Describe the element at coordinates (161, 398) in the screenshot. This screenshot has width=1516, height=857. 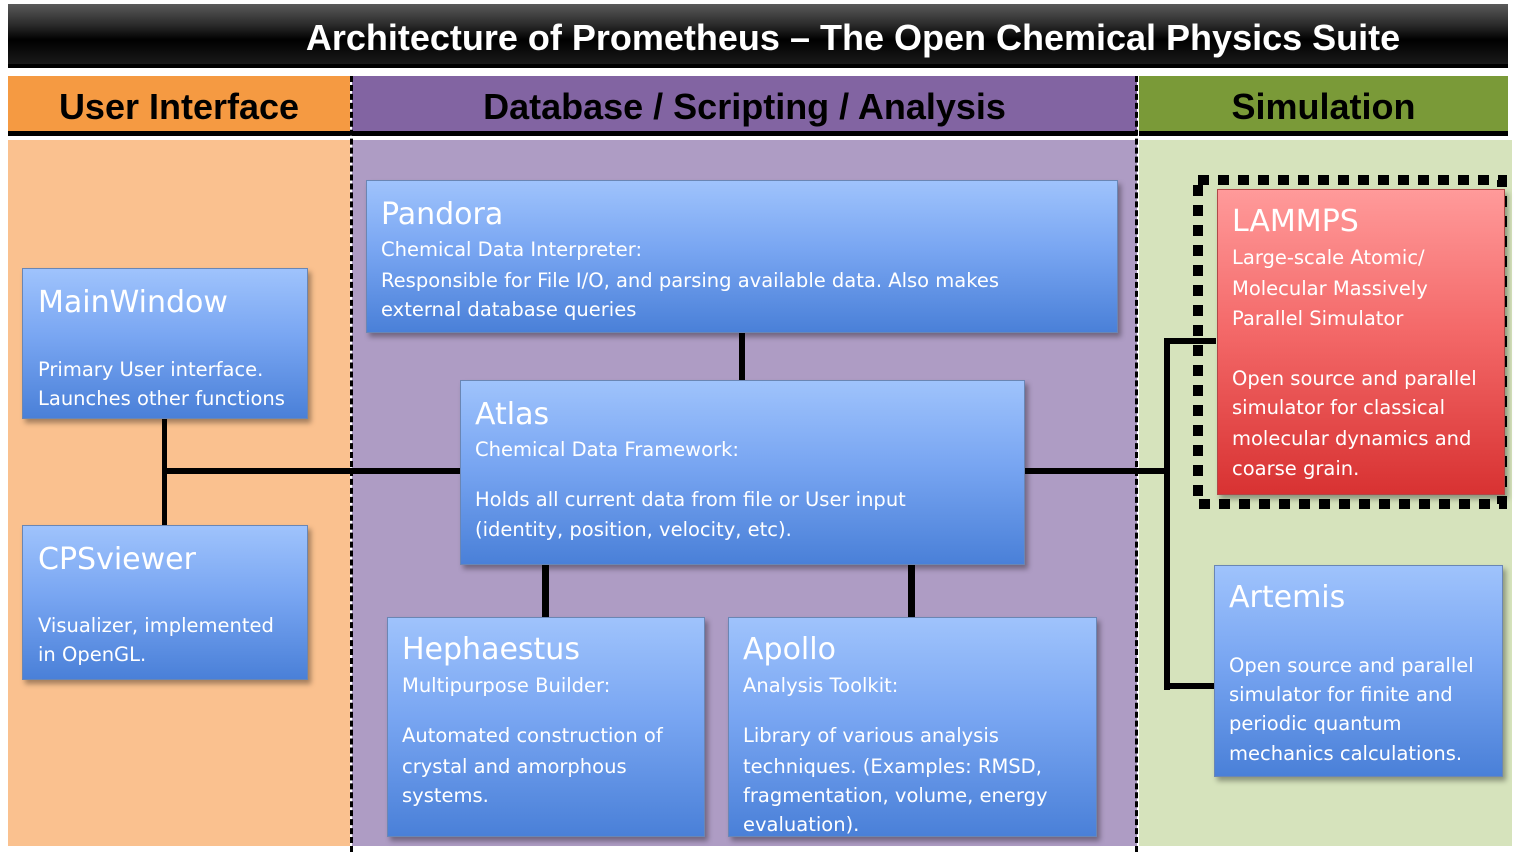
I see `mainwindow-desc-2: Launches other functions` at that location.